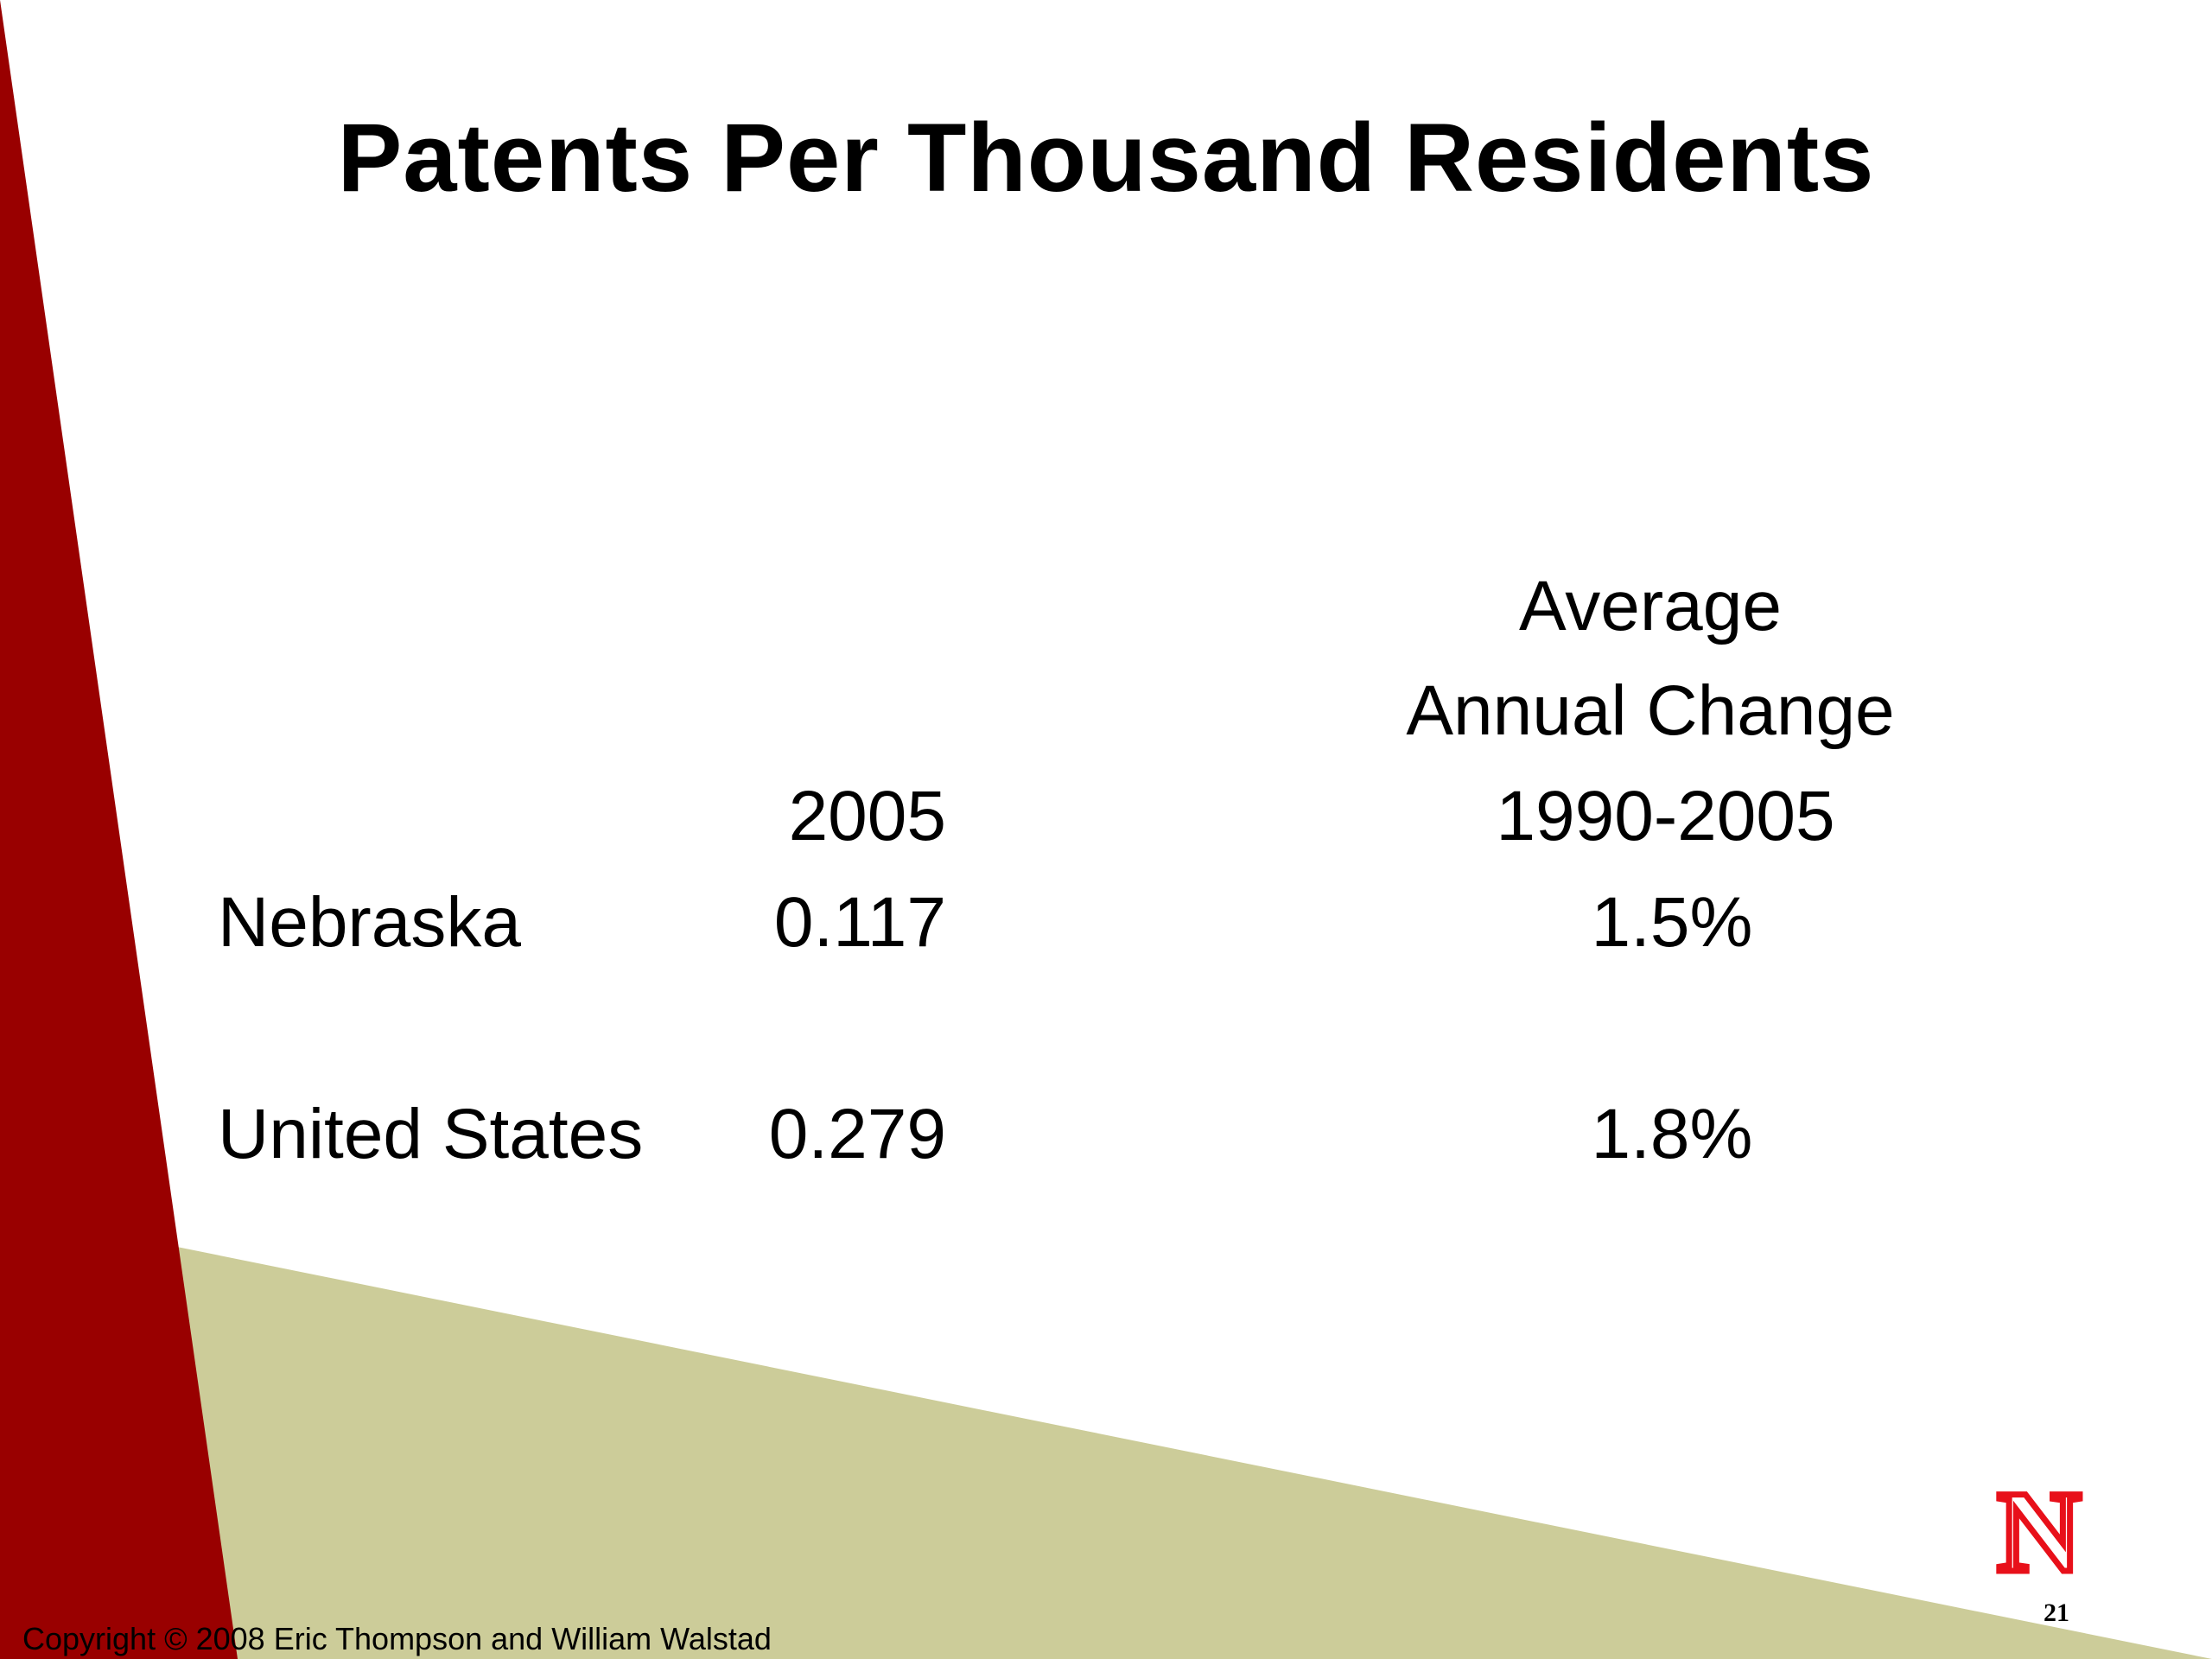 This screenshot has height=1659, width=2212. I want to click on logo-letter: N, so click(2039, 1532).